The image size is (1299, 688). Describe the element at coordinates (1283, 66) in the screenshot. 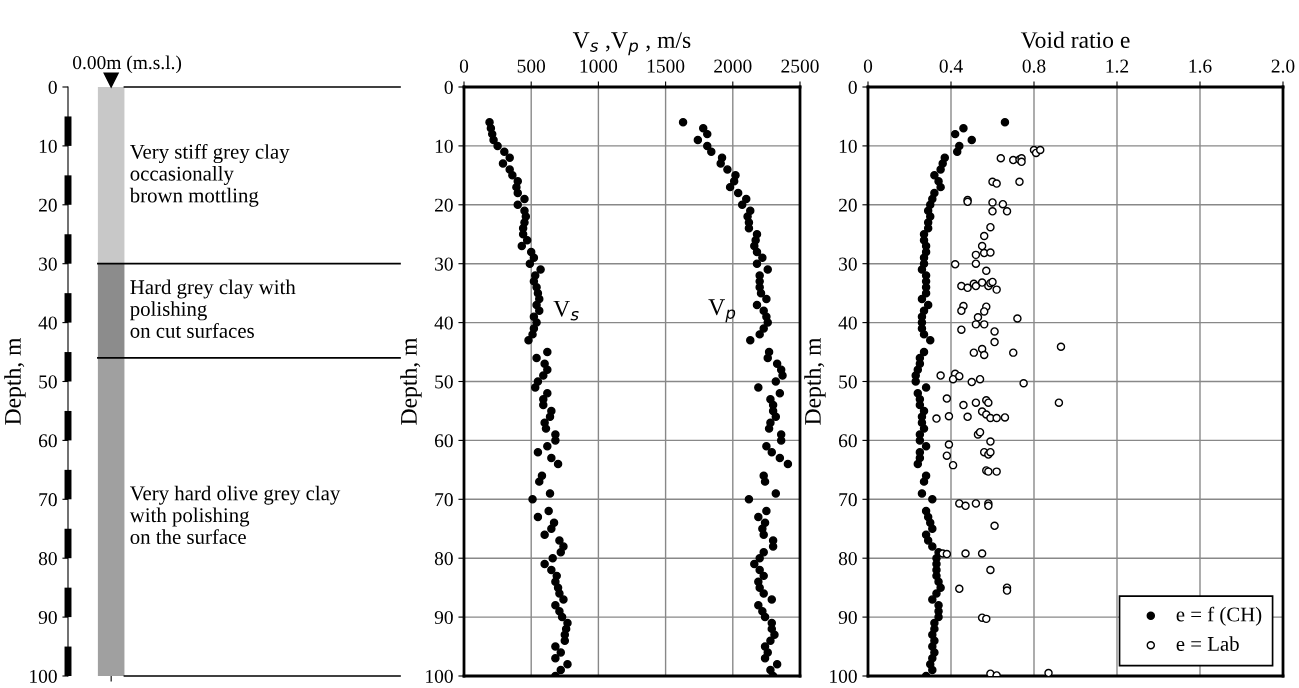

I see `x-tick-label: 2.0` at that location.